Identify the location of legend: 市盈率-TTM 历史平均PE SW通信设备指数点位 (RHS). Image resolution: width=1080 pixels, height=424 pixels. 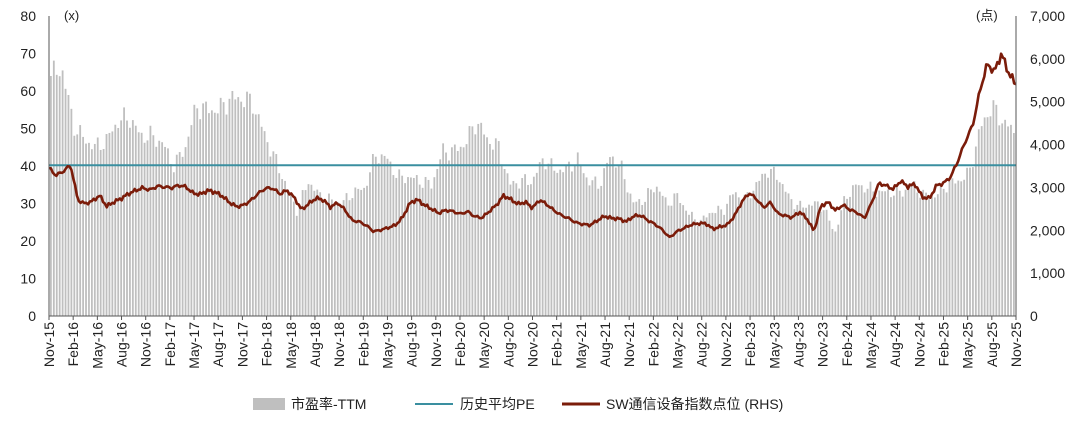
(518, 404).